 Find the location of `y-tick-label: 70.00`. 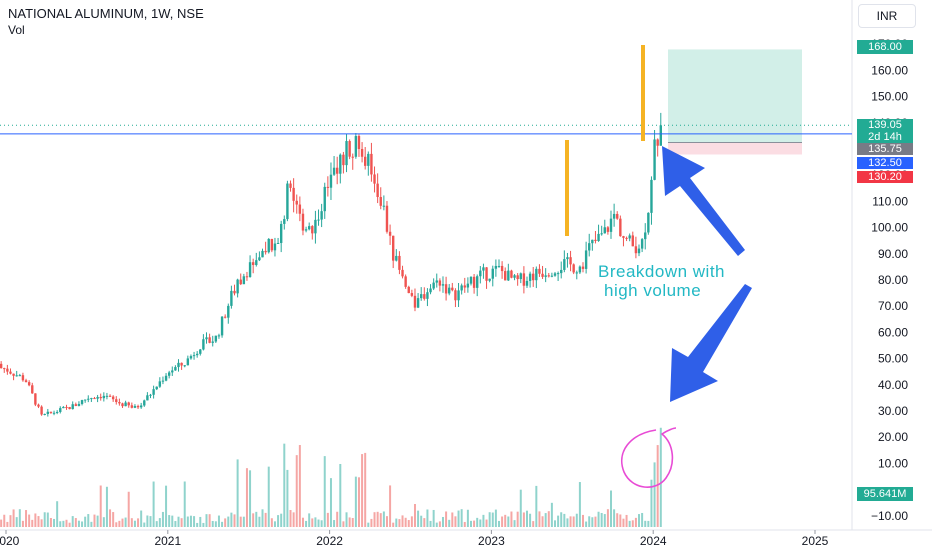

y-tick-label: 70.00 is located at coordinates (893, 306).